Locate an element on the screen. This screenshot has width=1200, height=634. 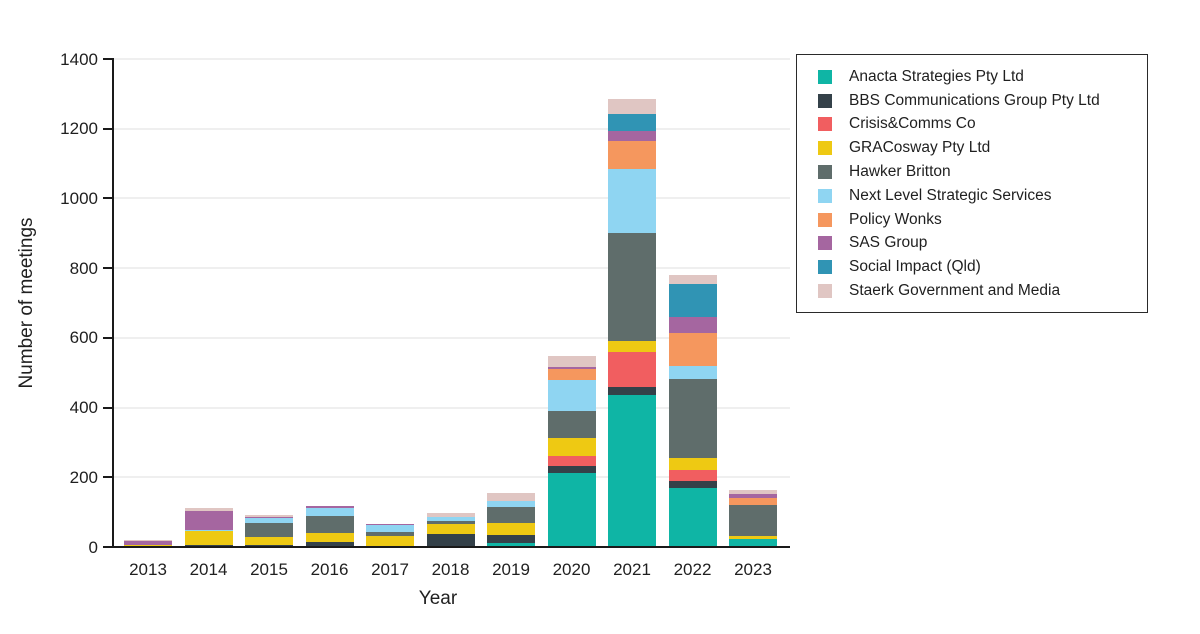
legend-label: Crisis&Comms Co is located at coordinates (912, 124).